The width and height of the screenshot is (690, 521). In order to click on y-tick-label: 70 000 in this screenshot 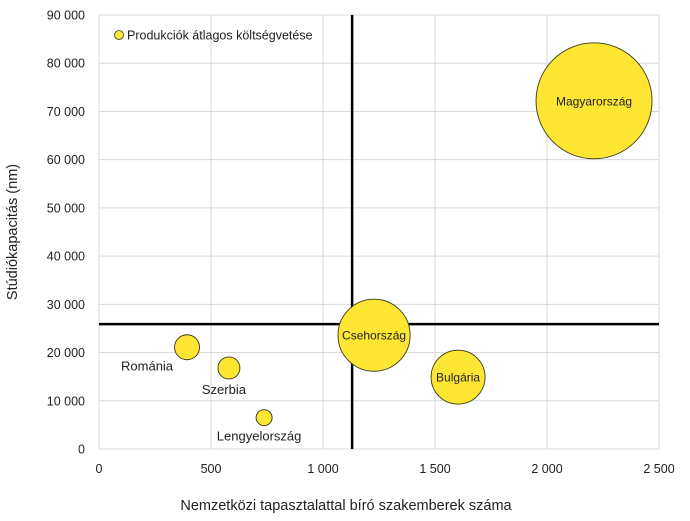, I will do `click(66, 112)`.